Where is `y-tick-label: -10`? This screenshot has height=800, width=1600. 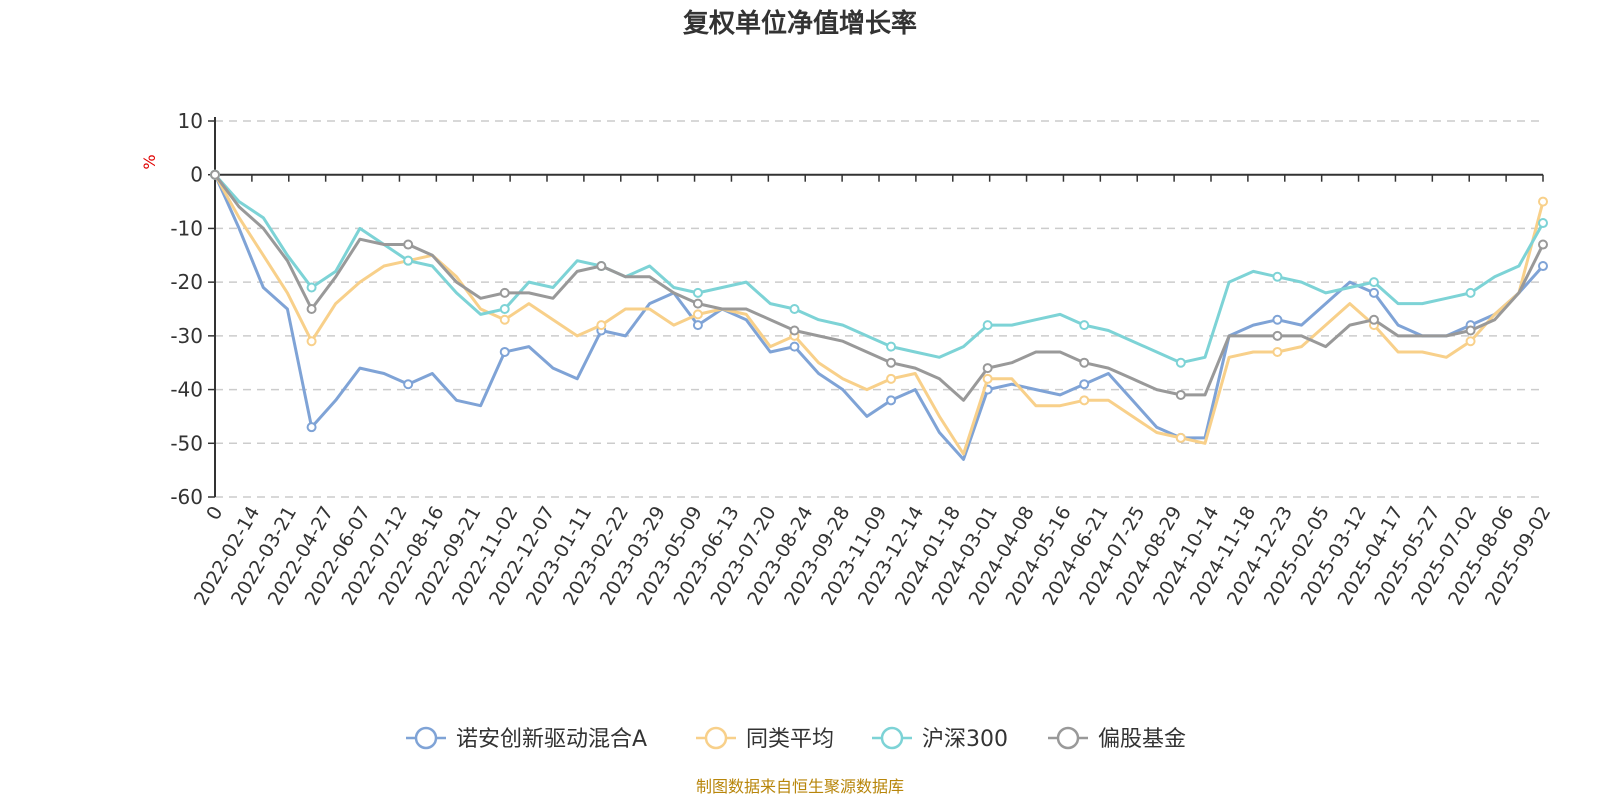
y-tick-label: -10 is located at coordinates (186, 228).